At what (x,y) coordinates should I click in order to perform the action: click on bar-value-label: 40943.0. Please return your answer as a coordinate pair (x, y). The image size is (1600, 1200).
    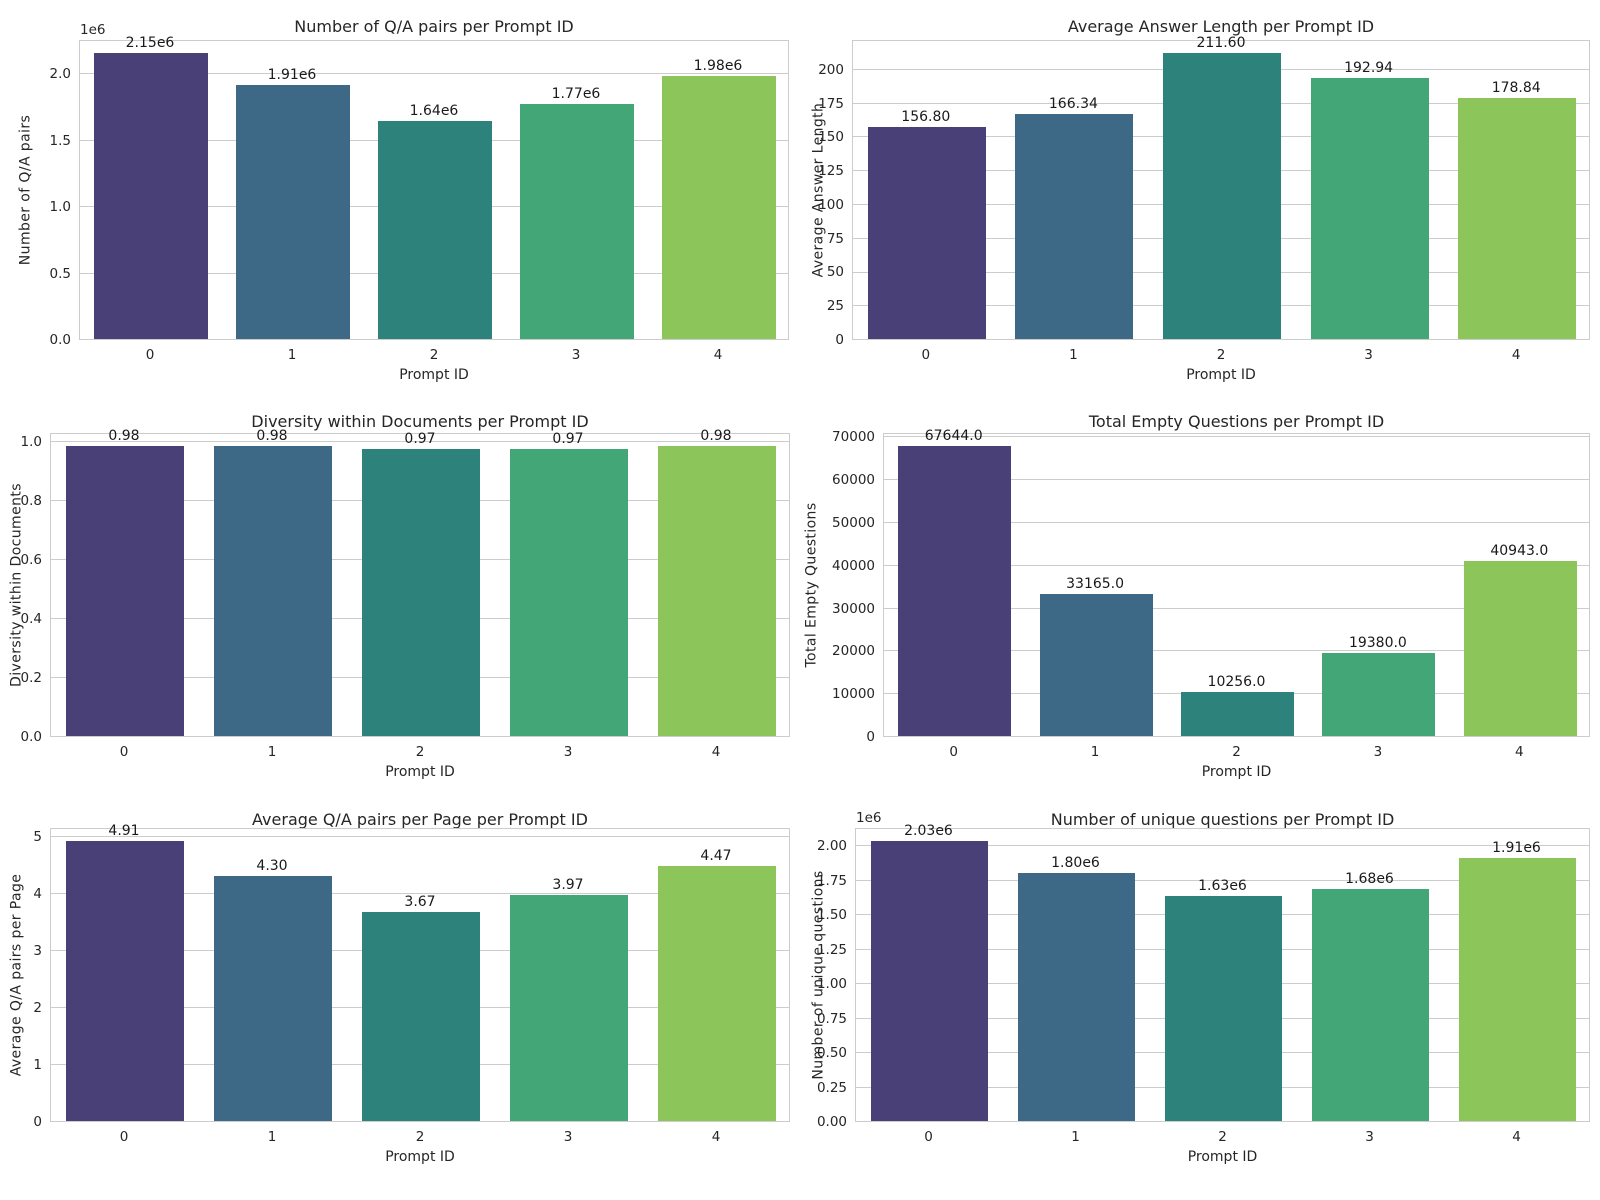
    Looking at the image, I should click on (1519, 550).